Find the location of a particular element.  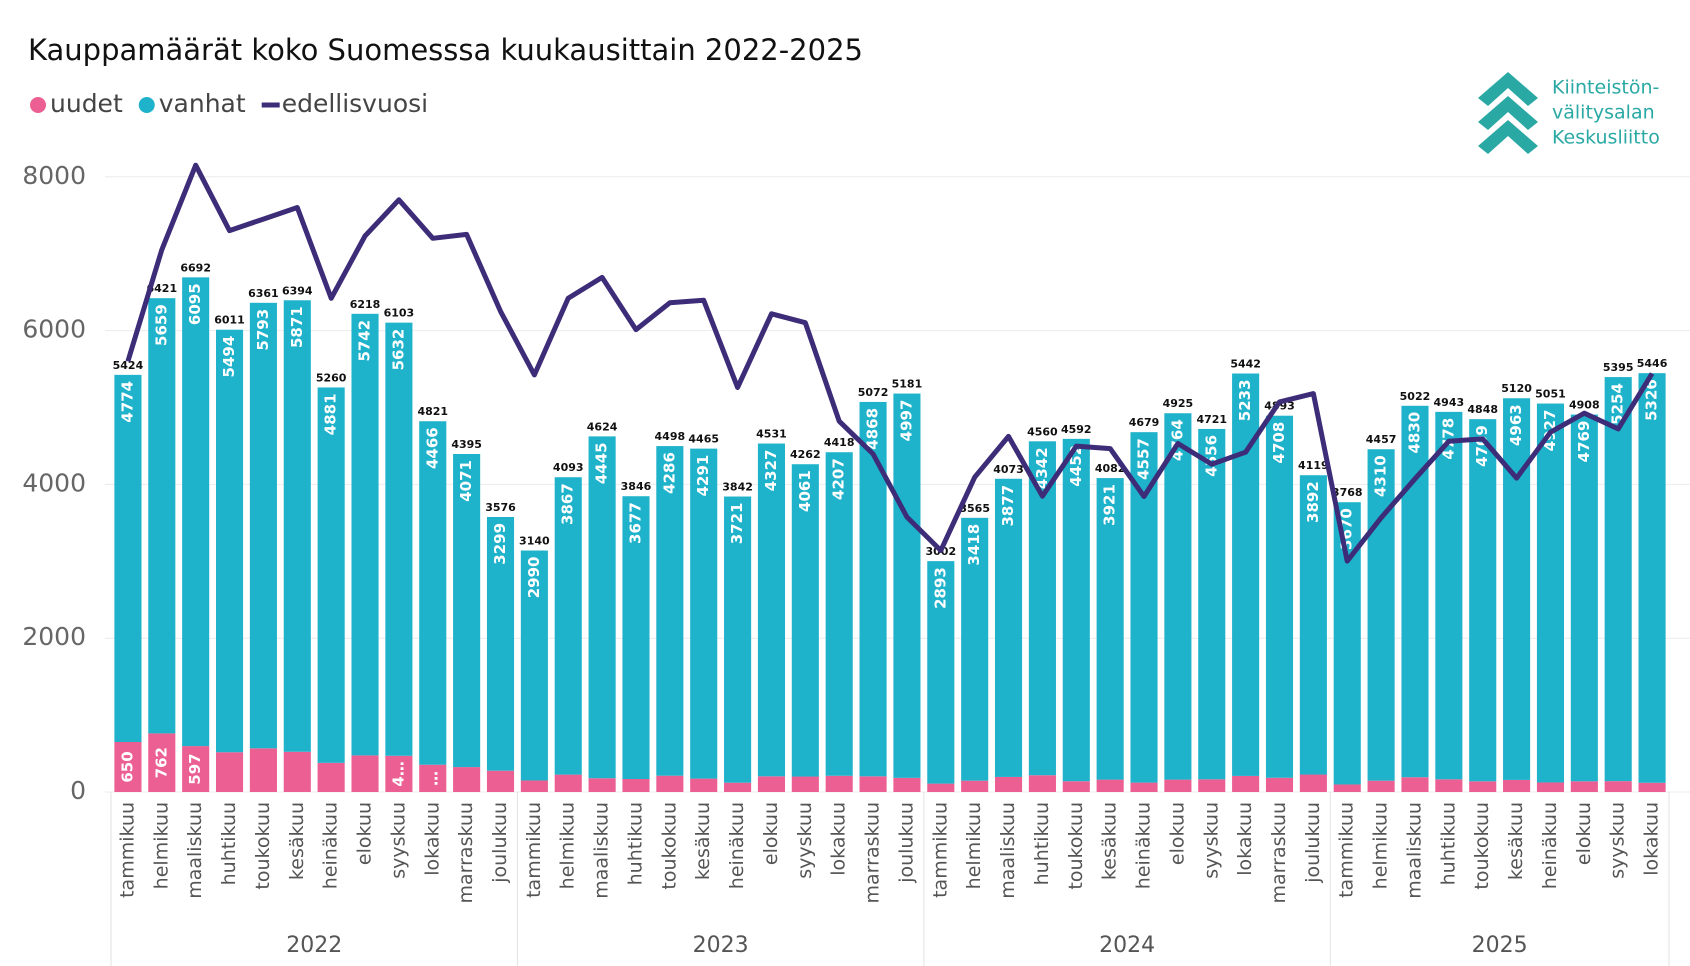

bar-value-label: 6095 is located at coordinates (195, 304).